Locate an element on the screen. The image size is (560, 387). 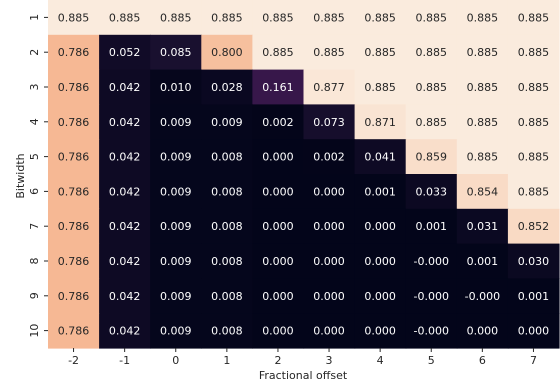
y-tick-label: 8 is located at coordinates (34, 261).